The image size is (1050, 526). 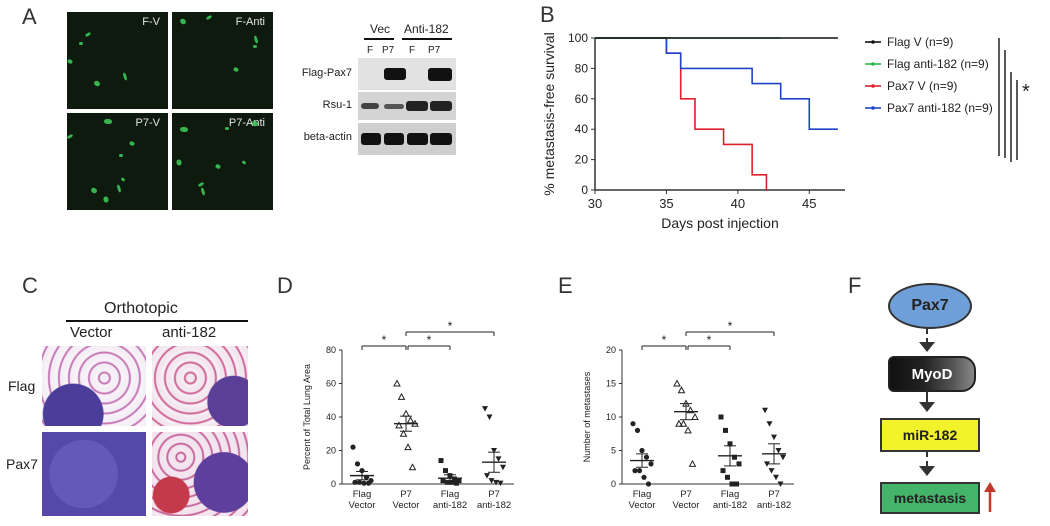 I want to click on survival-line, so click(x=716, y=83).